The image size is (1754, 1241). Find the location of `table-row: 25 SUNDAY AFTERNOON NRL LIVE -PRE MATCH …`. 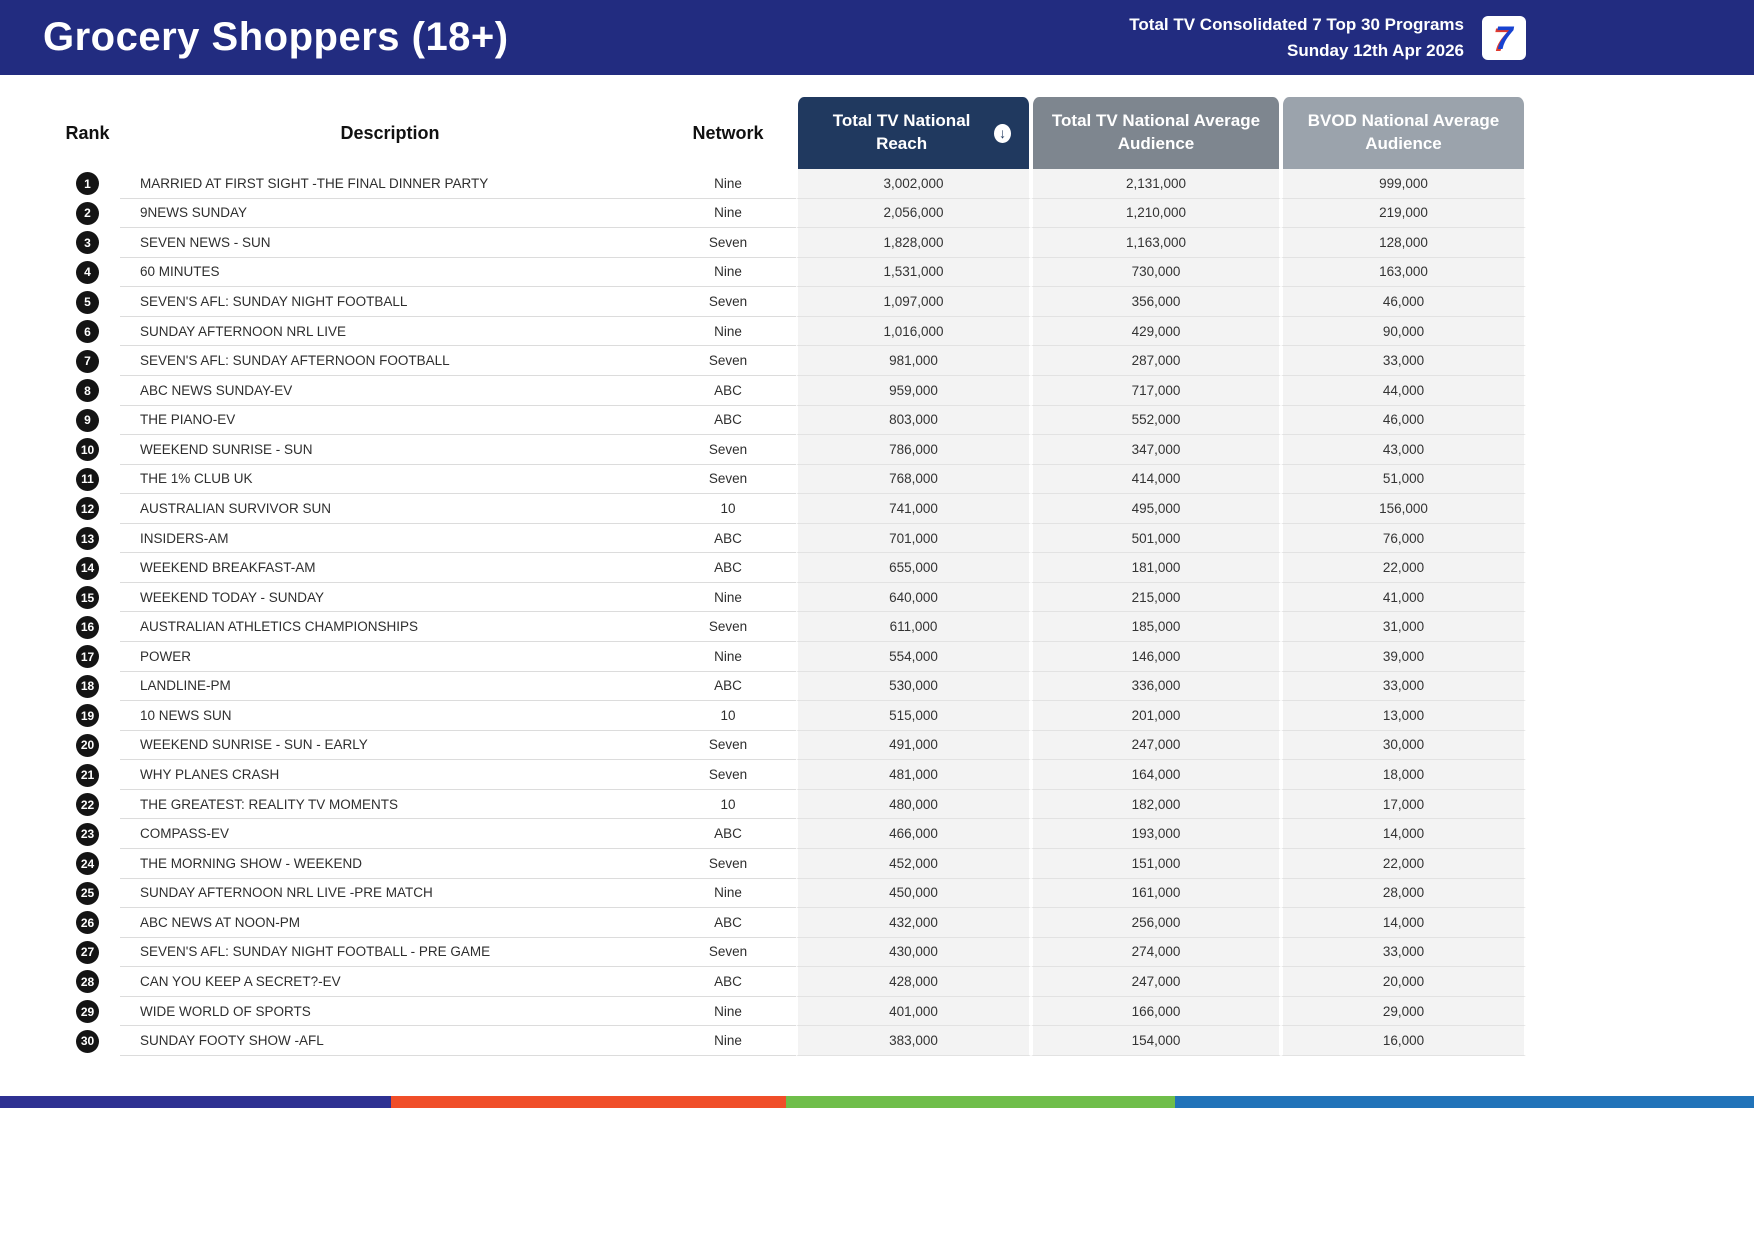

table-row: 25 SUNDAY AFTERNOON NRL LIVE -PRE MATCH … is located at coordinates (790, 893).